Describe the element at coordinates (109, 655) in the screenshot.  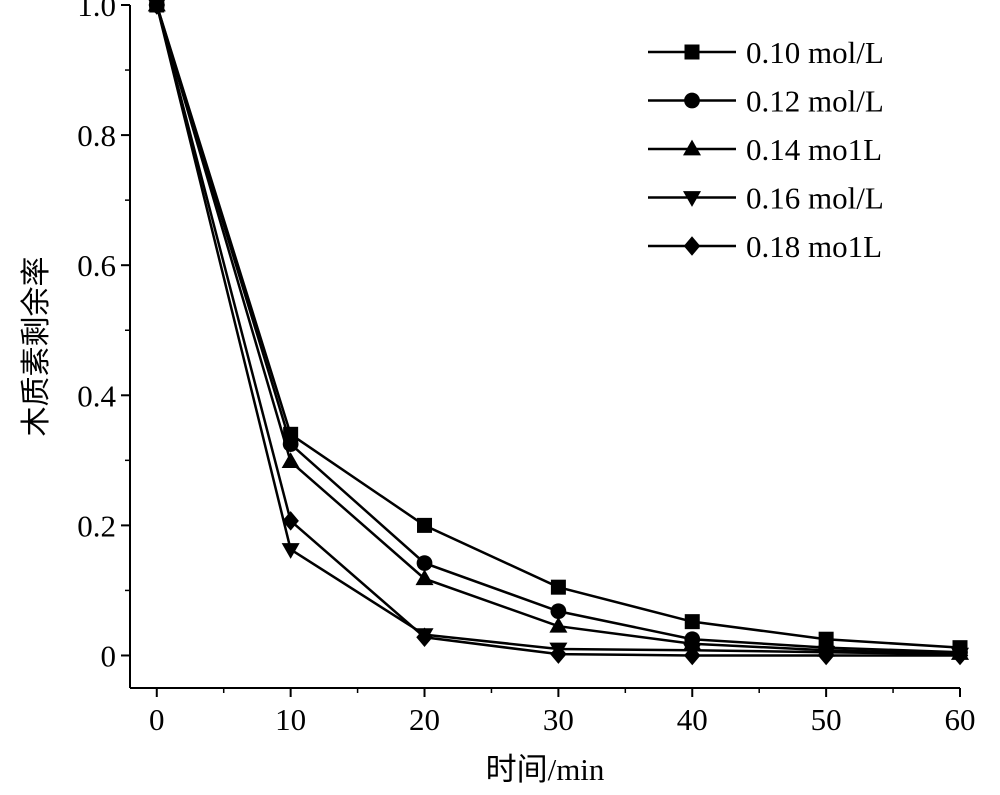
I see `y-tick-label: 0` at that location.